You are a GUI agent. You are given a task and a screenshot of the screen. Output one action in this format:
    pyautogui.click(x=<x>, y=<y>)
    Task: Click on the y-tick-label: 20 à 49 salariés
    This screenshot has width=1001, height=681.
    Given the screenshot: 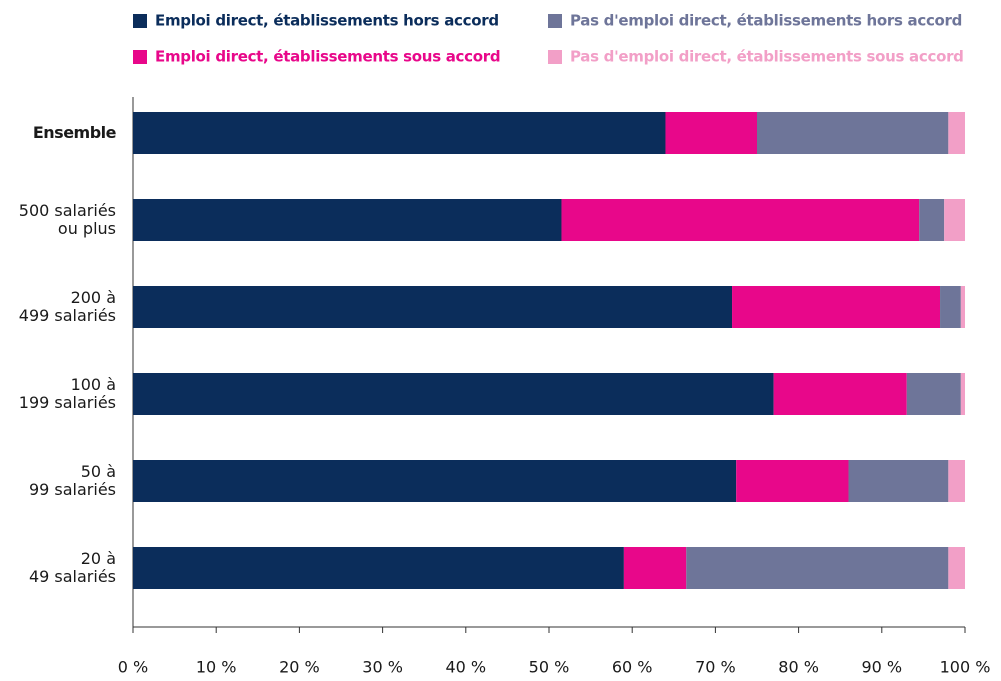 What is the action you would take?
    pyautogui.click(x=72, y=567)
    